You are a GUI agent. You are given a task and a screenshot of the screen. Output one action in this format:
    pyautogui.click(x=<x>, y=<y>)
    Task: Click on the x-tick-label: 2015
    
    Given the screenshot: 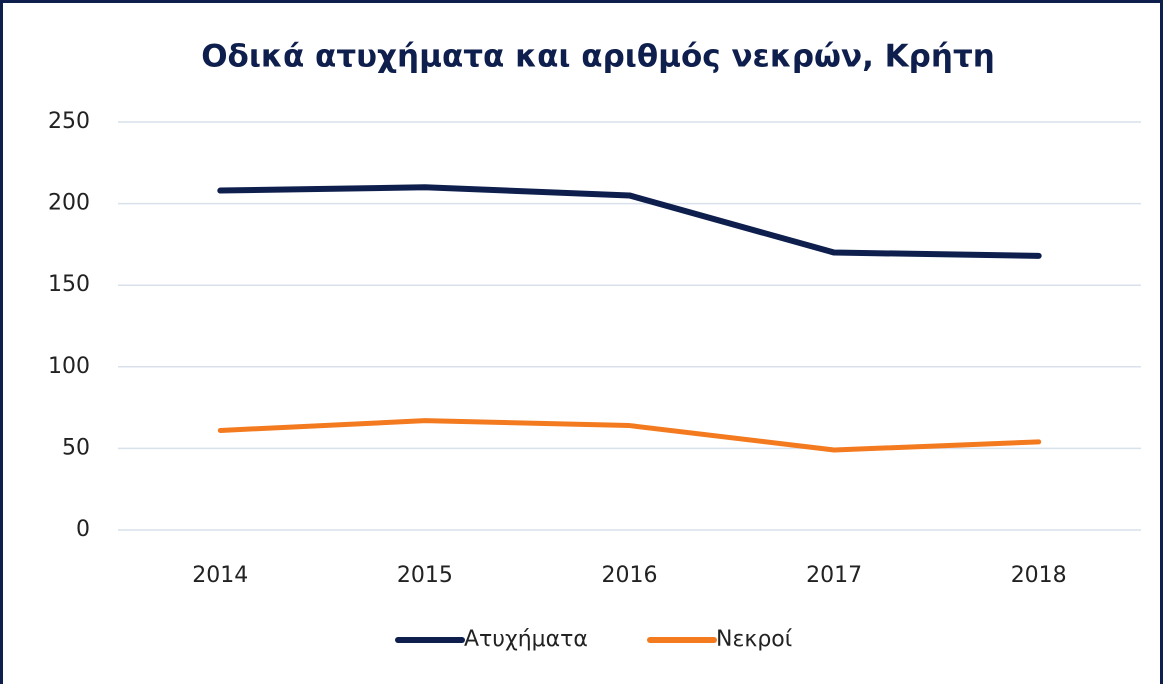 What is the action you would take?
    pyautogui.click(x=425, y=575)
    